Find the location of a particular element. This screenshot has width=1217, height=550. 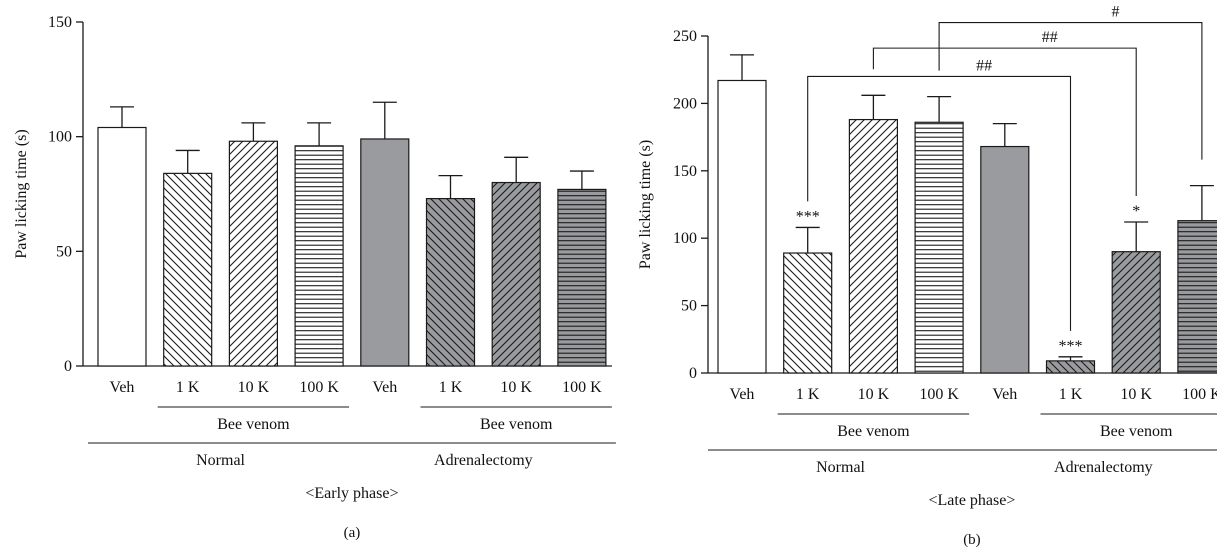

y-tick-label: 200 is located at coordinates (685, 103).